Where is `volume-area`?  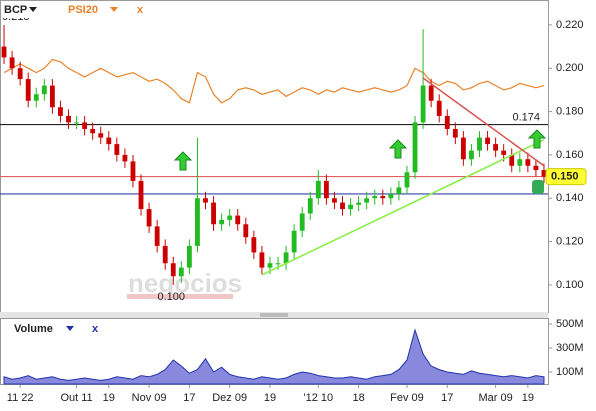 volume-area is located at coordinates (274, 356).